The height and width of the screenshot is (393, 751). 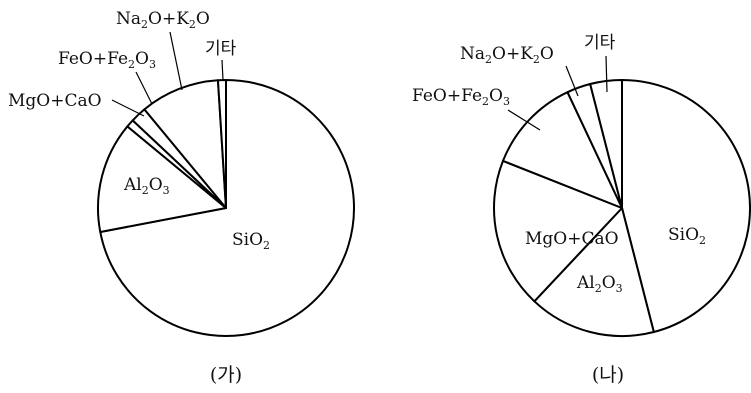 I want to click on pie-ga-slice-al2o3, so click(x=162, y=179).